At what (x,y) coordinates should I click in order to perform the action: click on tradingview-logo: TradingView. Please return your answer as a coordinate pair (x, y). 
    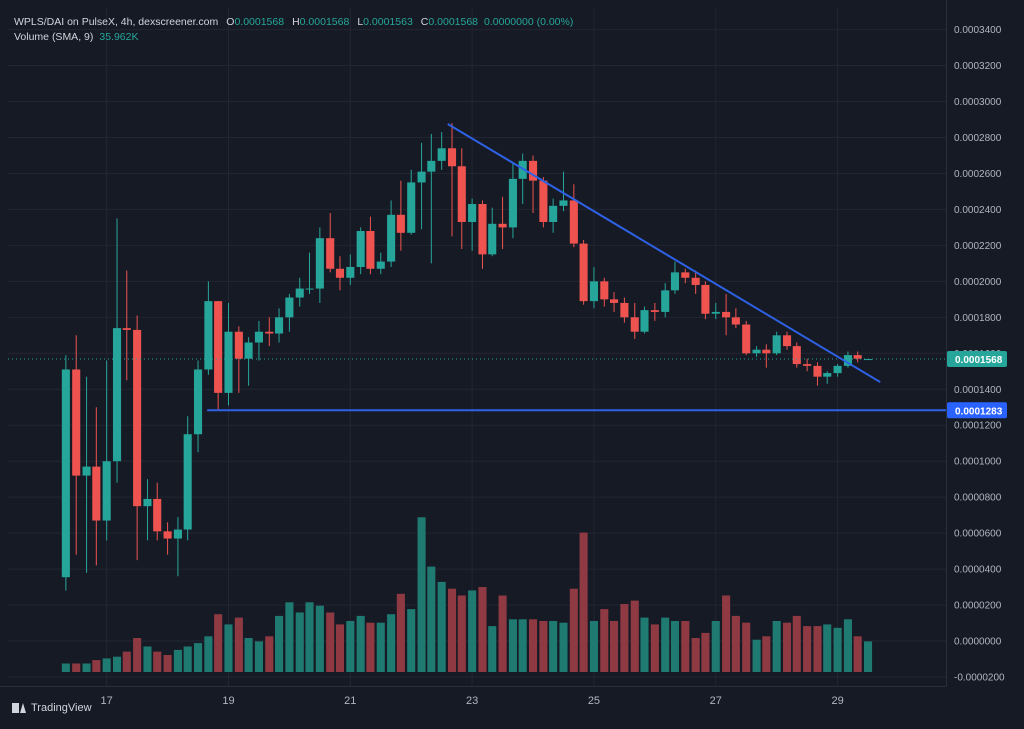
    Looking at the image, I should click on (52, 708).